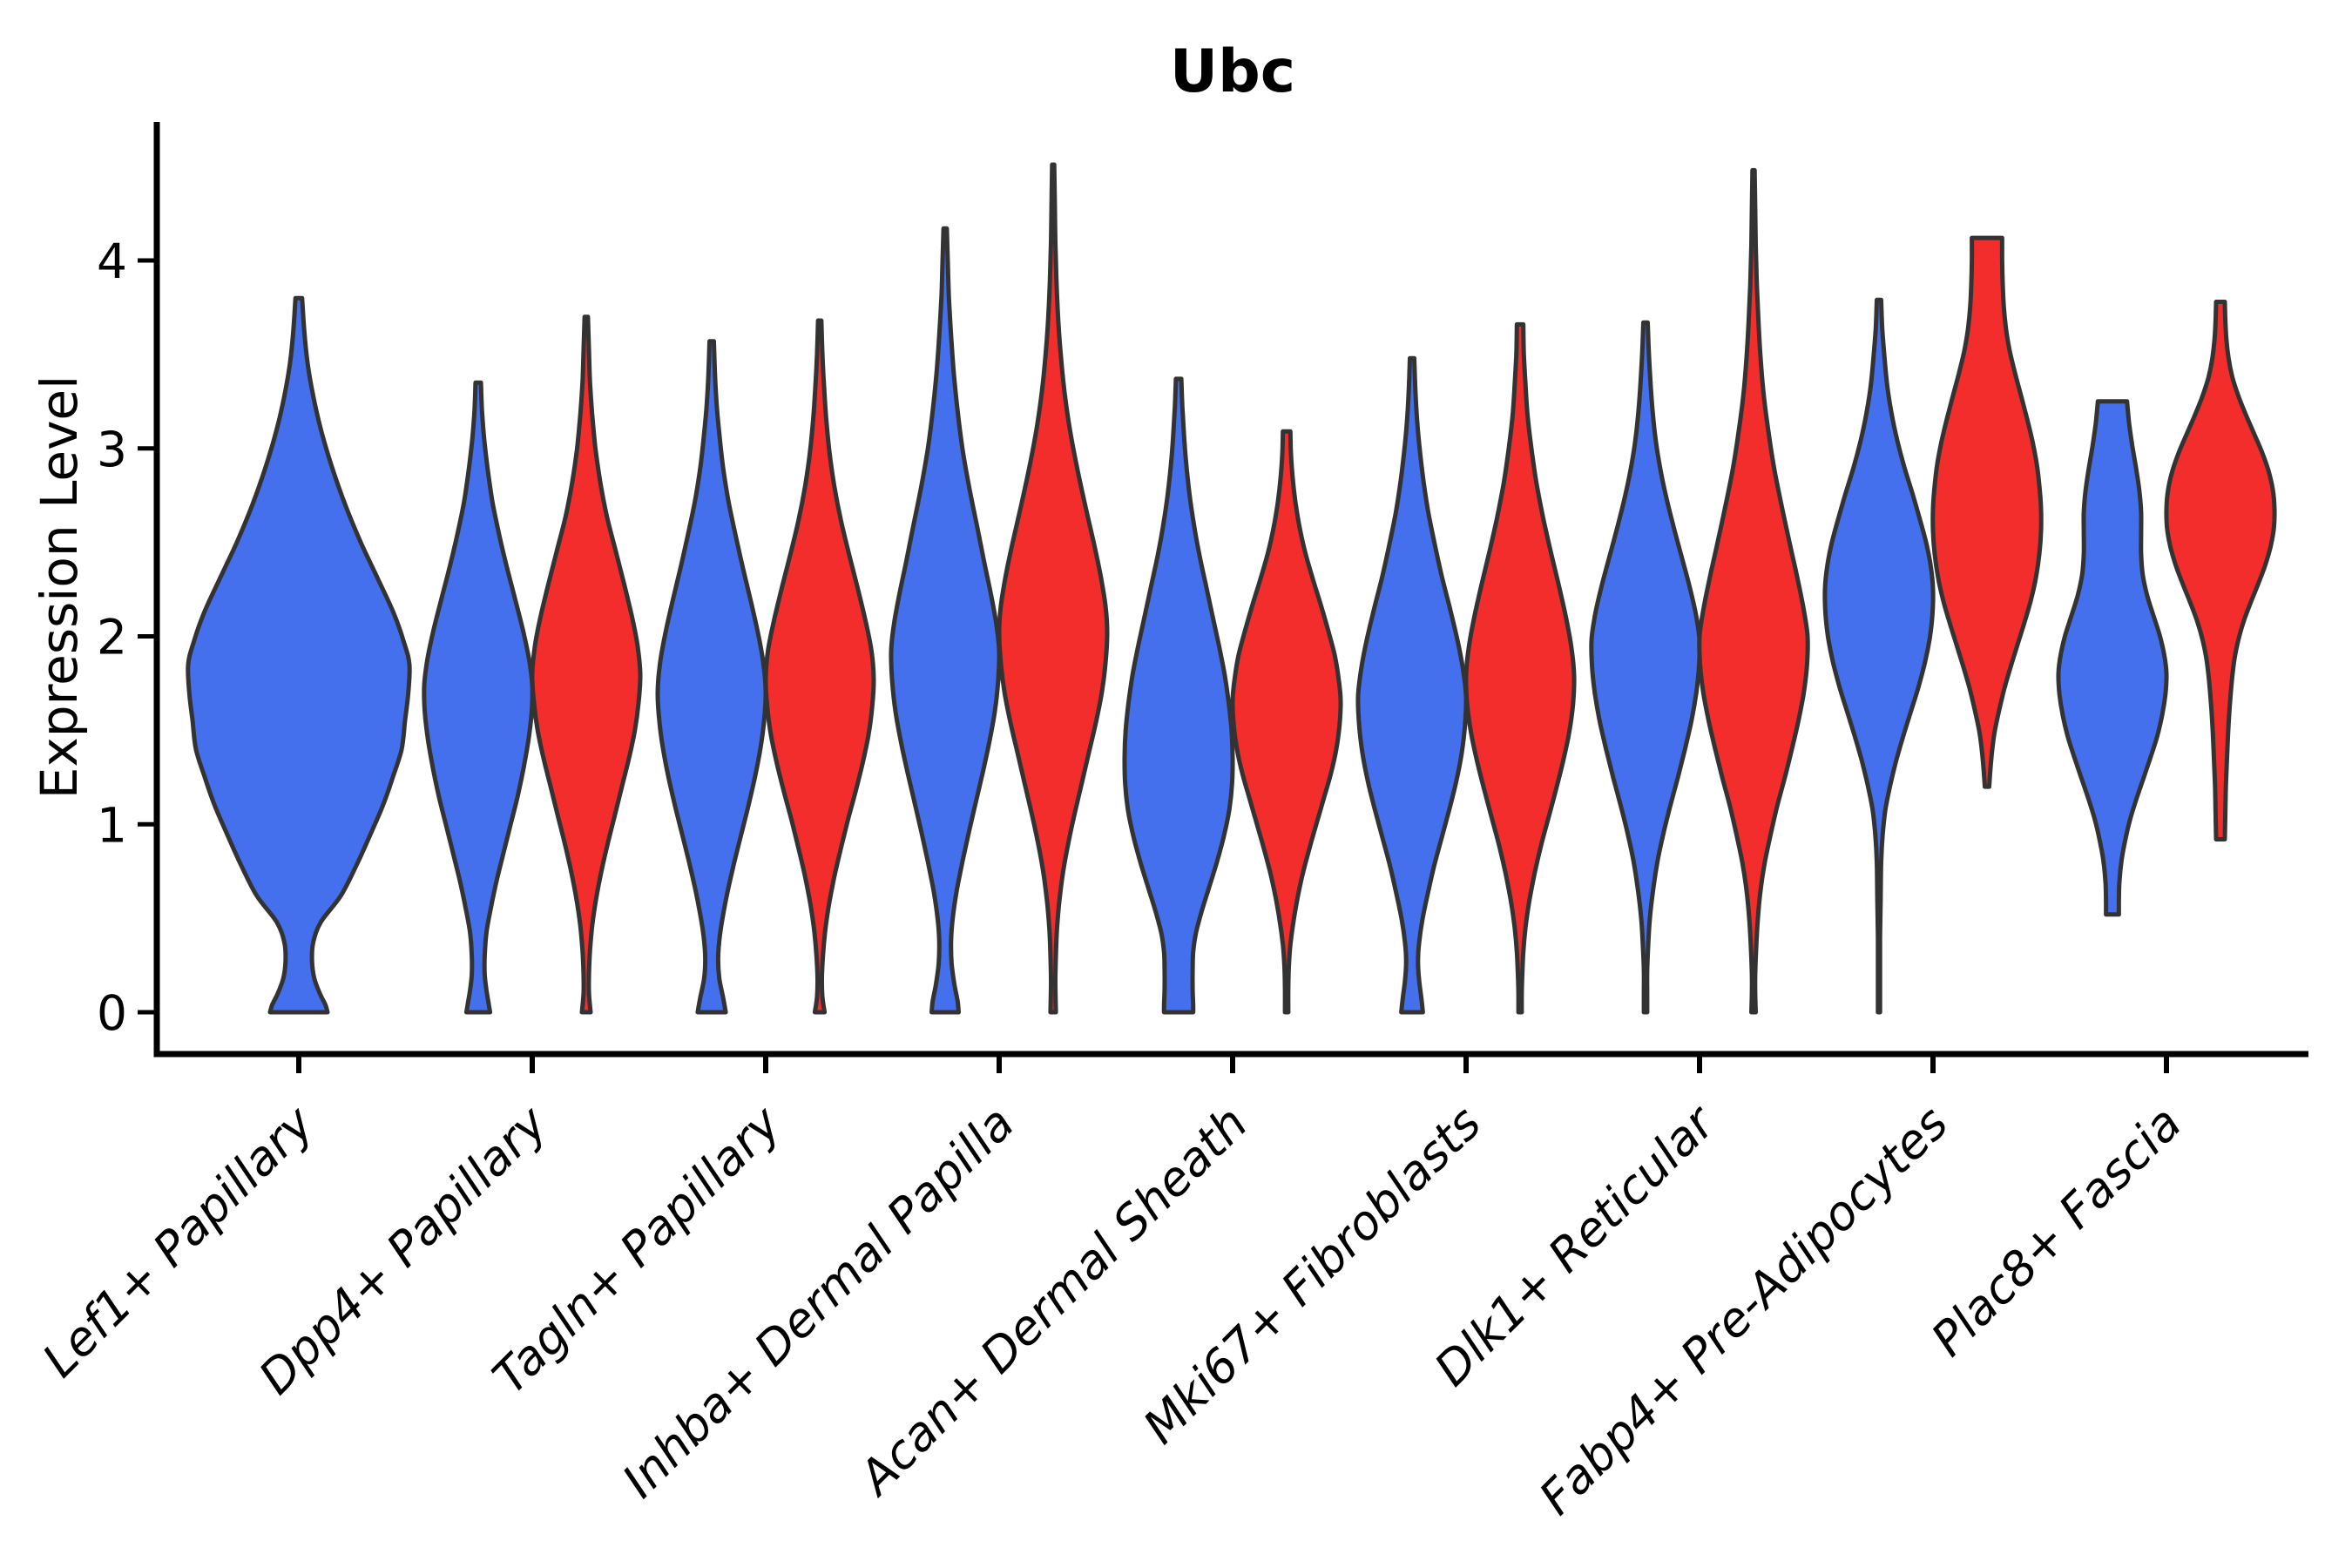 This screenshot has width=2352, height=1568. Describe the element at coordinates (112, 638) in the screenshot. I see `y-tick-label-2: 2` at that location.